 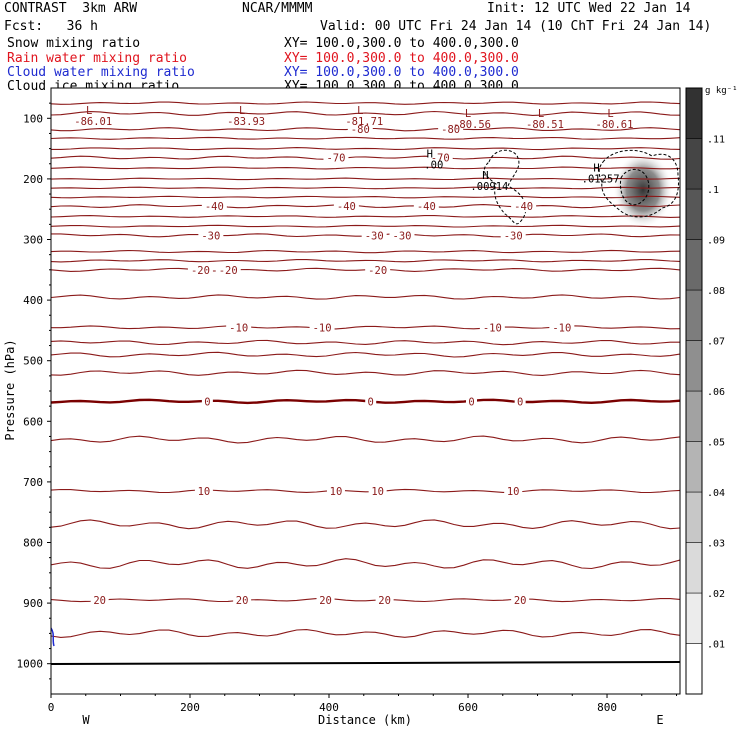 What do you see at coordinates (589, 8) in the screenshot?
I see `init-time: Init: 12 UTC Wed 22 Jan 14` at bounding box center [589, 8].